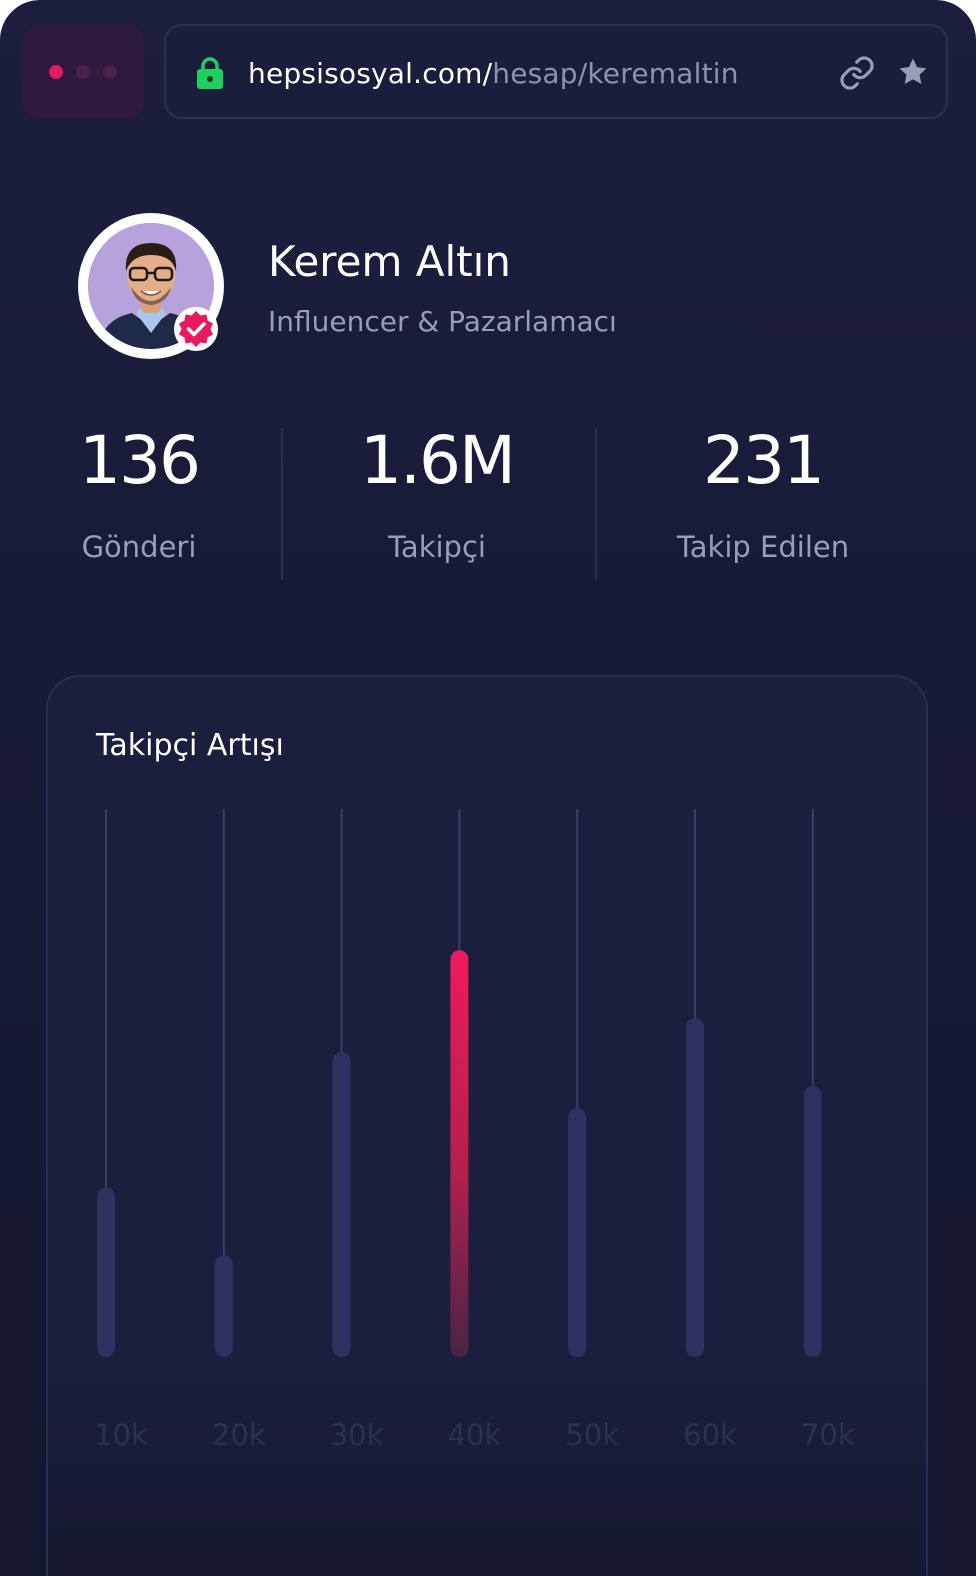 The height and width of the screenshot is (1576, 980). I want to click on lock-icon, so click(210, 75).